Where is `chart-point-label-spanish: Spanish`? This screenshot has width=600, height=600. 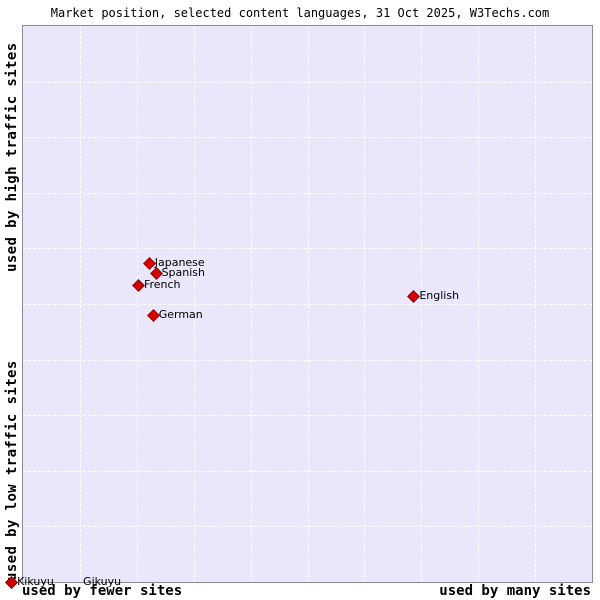 chart-point-label-spanish: Spanish is located at coordinates (183, 273).